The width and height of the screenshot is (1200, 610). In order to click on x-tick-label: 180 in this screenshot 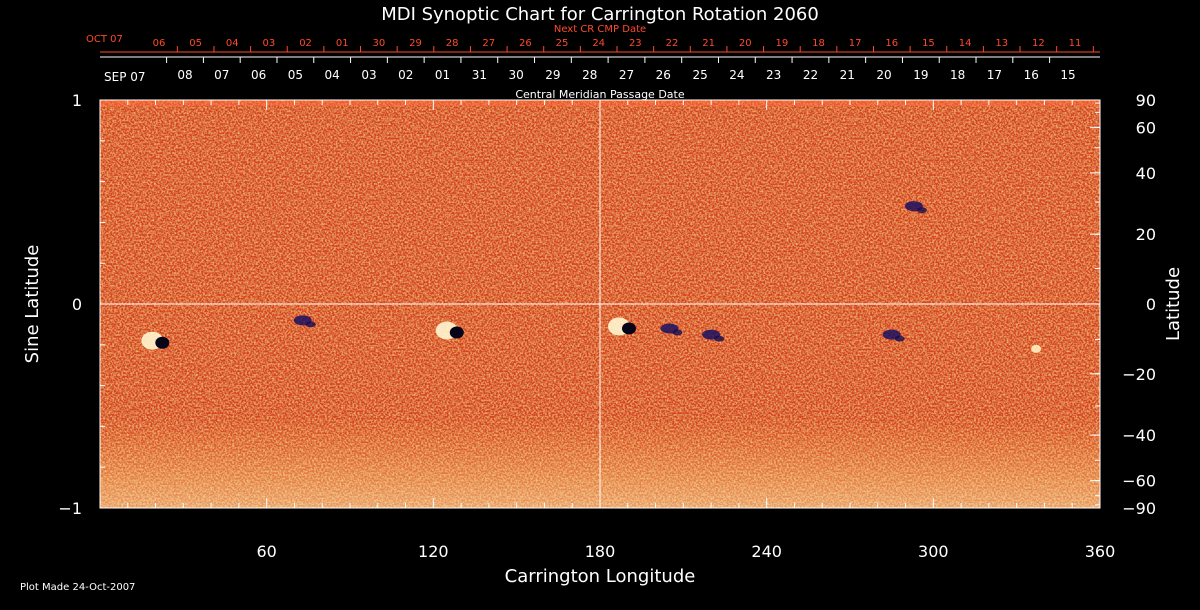, I will do `click(600, 551)`.